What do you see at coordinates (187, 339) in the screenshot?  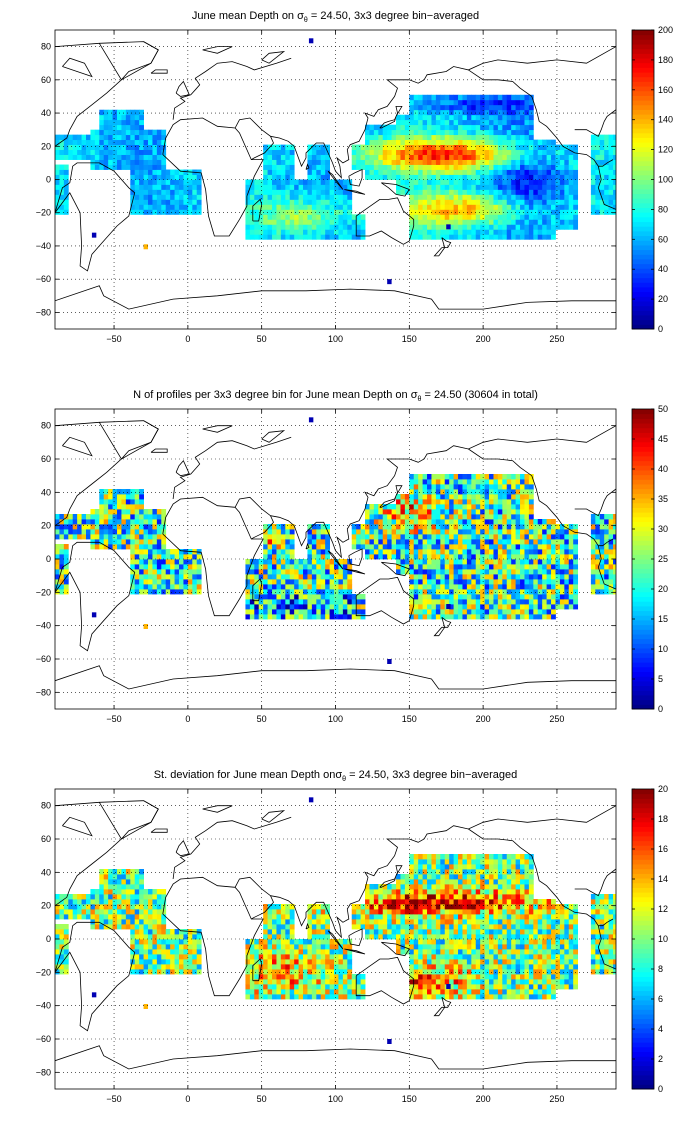 I see `x-tick-label: 0` at bounding box center [187, 339].